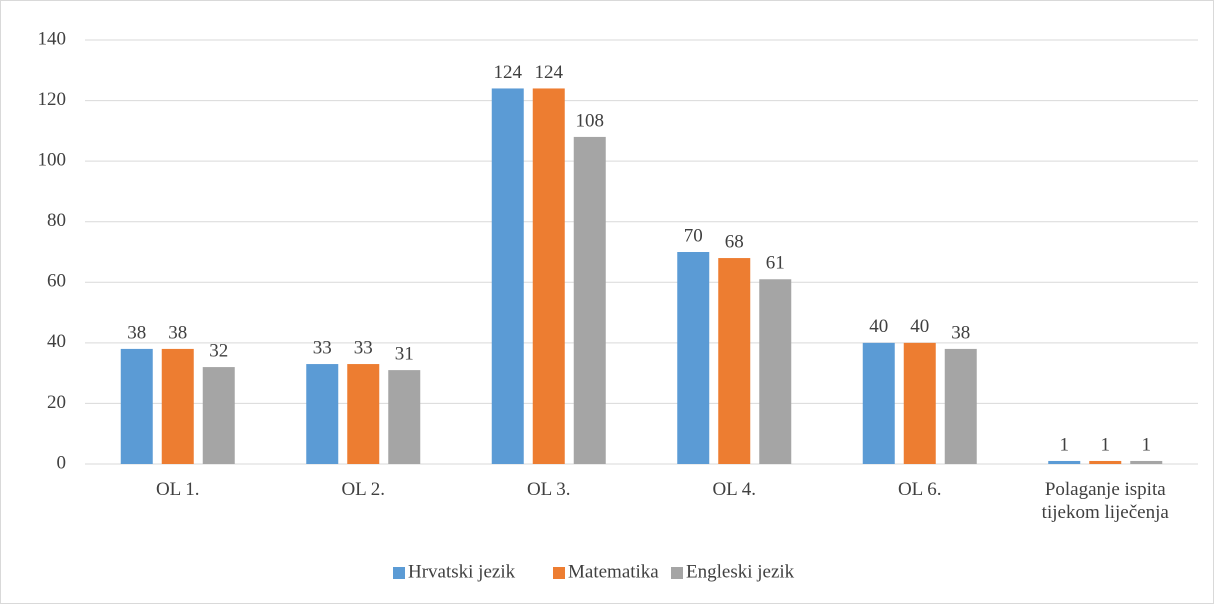 The height and width of the screenshot is (604, 1214). I want to click on x-tick-label: OL 2., so click(363, 489).